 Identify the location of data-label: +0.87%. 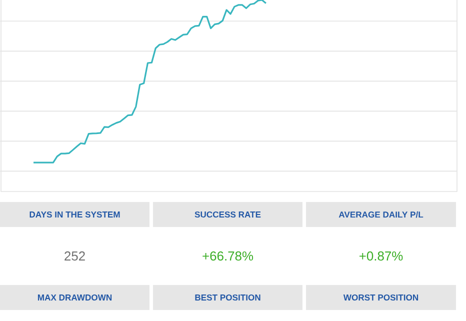
(381, 256).